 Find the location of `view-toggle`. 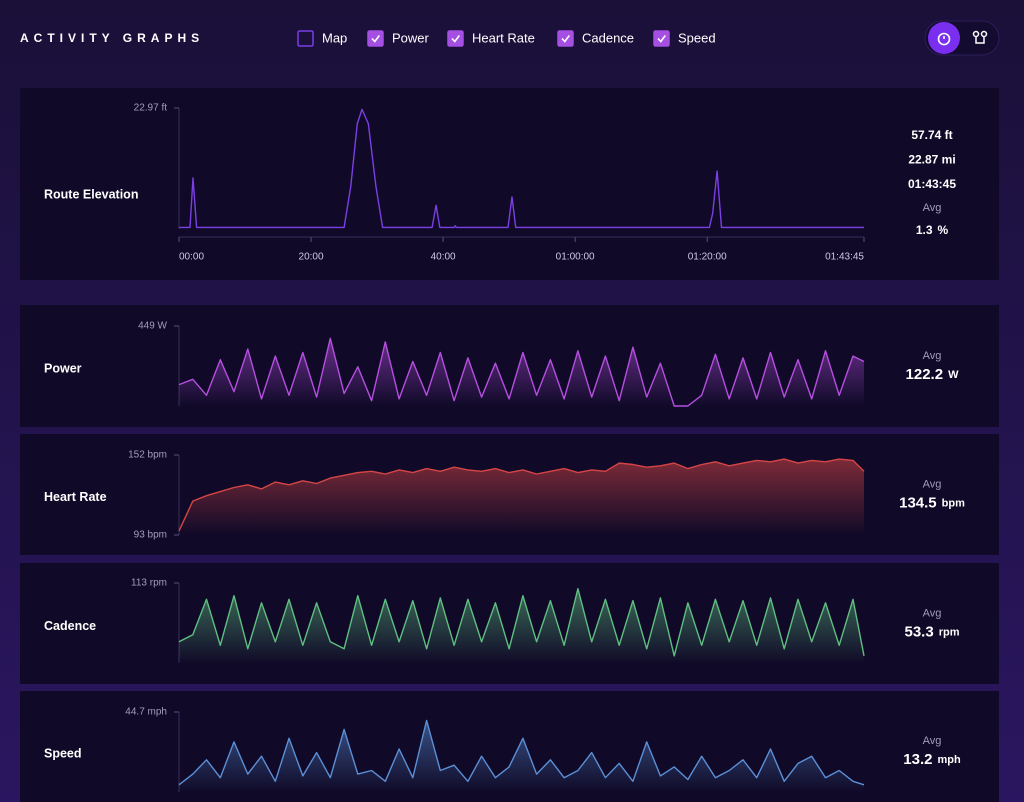

view-toggle is located at coordinates (962, 38).